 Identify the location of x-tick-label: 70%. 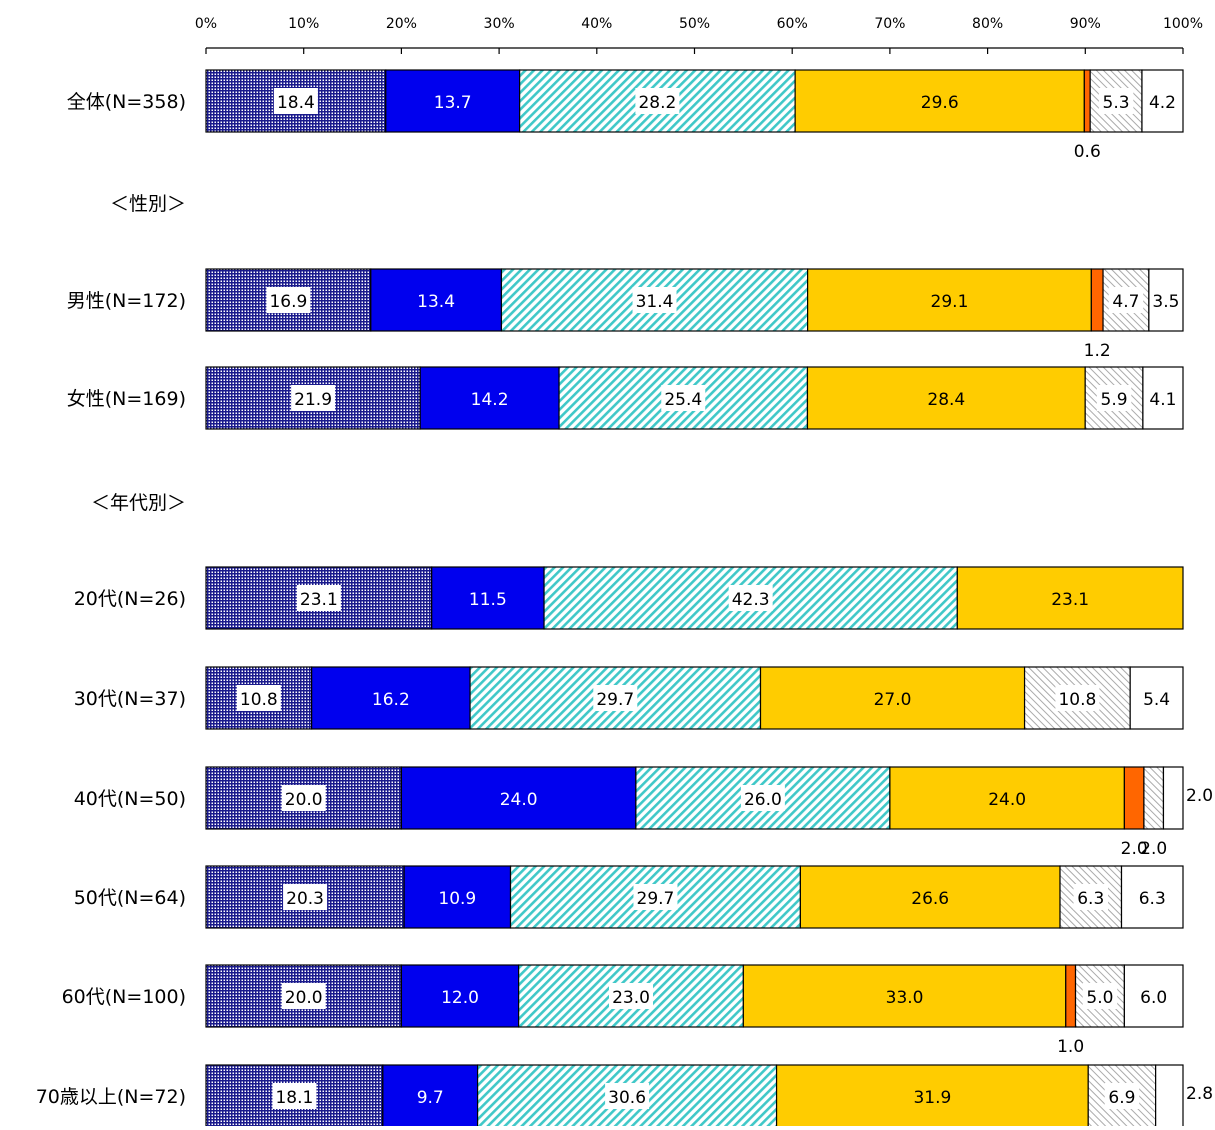
(889, 24).